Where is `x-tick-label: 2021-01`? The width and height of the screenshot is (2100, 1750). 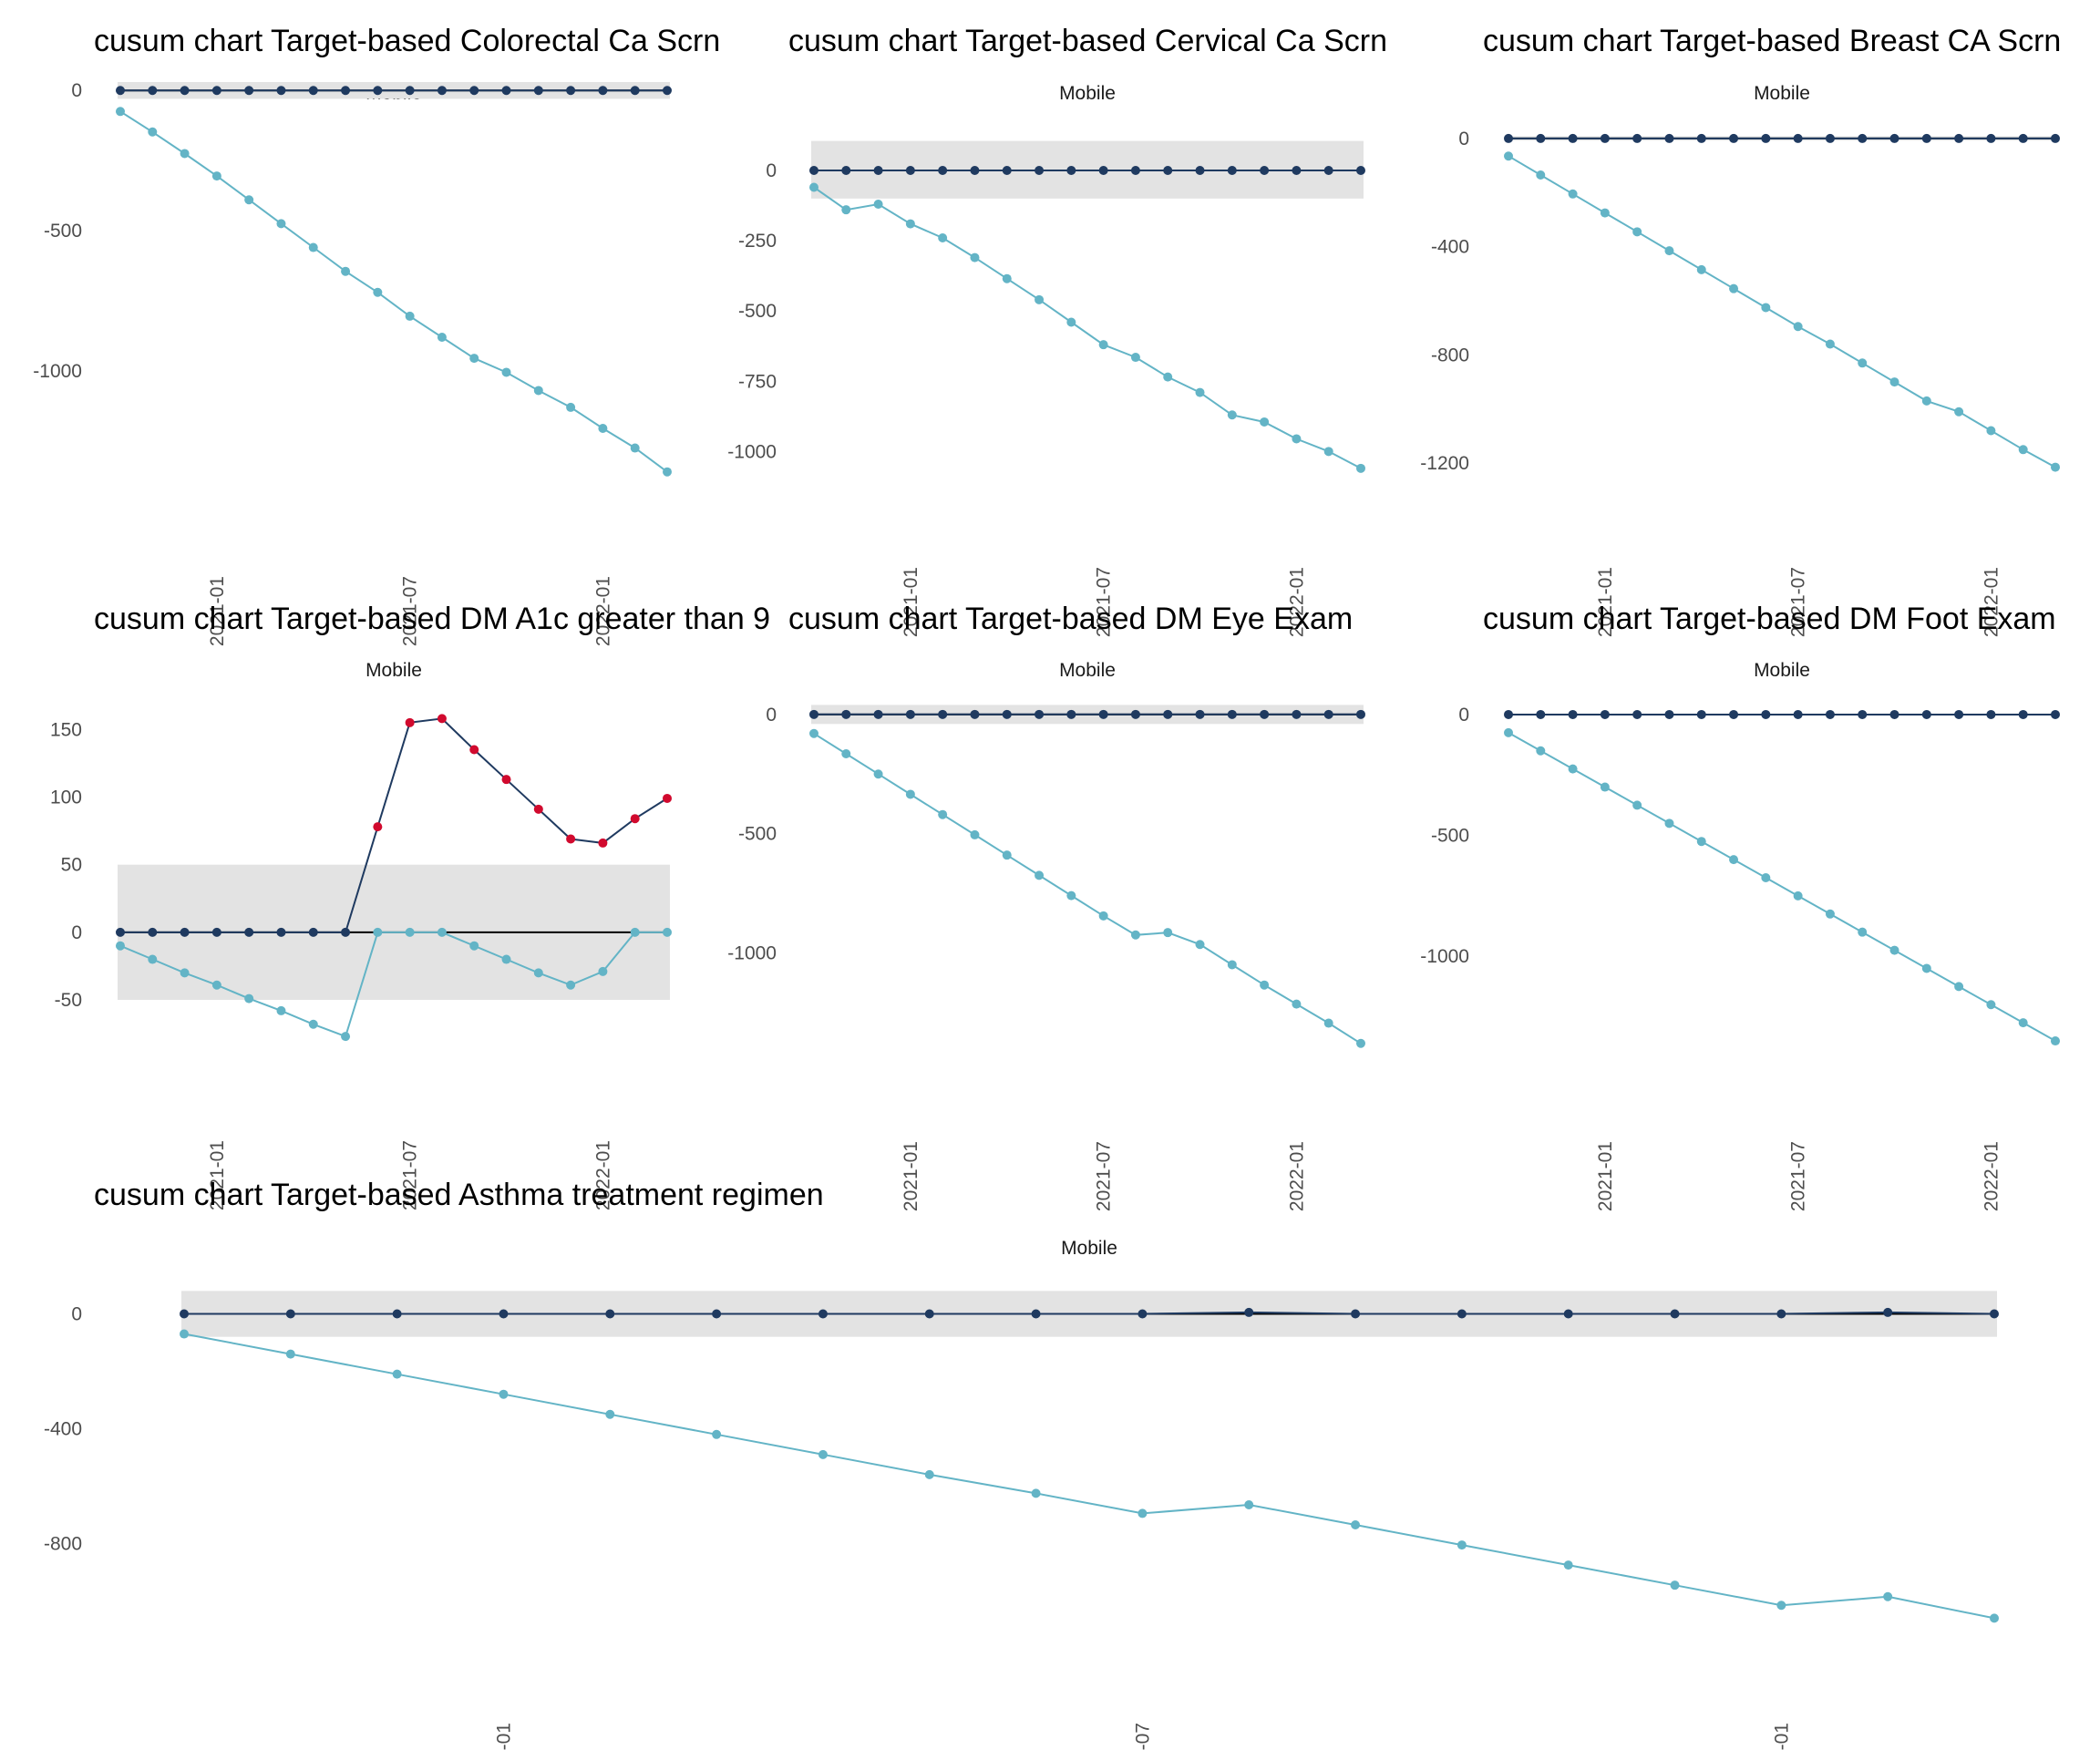
x-tick-label: 2021-01 is located at coordinates (1606, 602).